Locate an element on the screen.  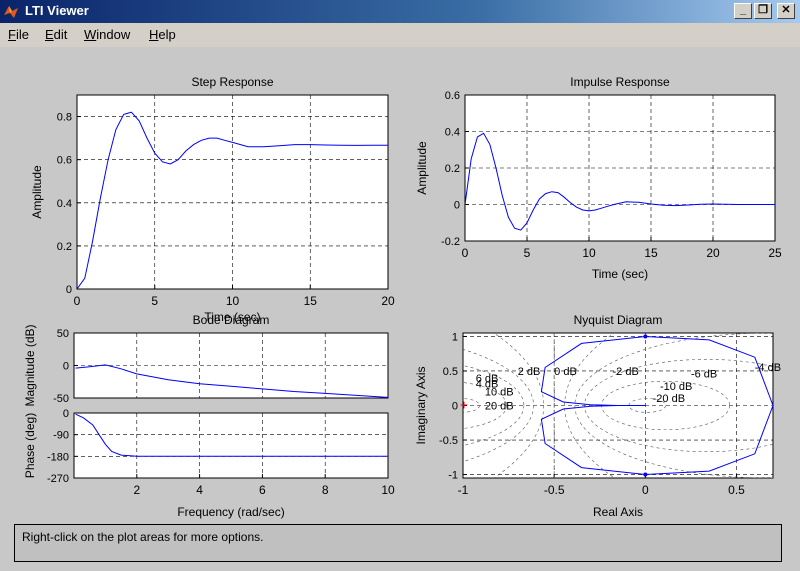
bode-title: Bode Diagram is located at coordinates (231, 320).